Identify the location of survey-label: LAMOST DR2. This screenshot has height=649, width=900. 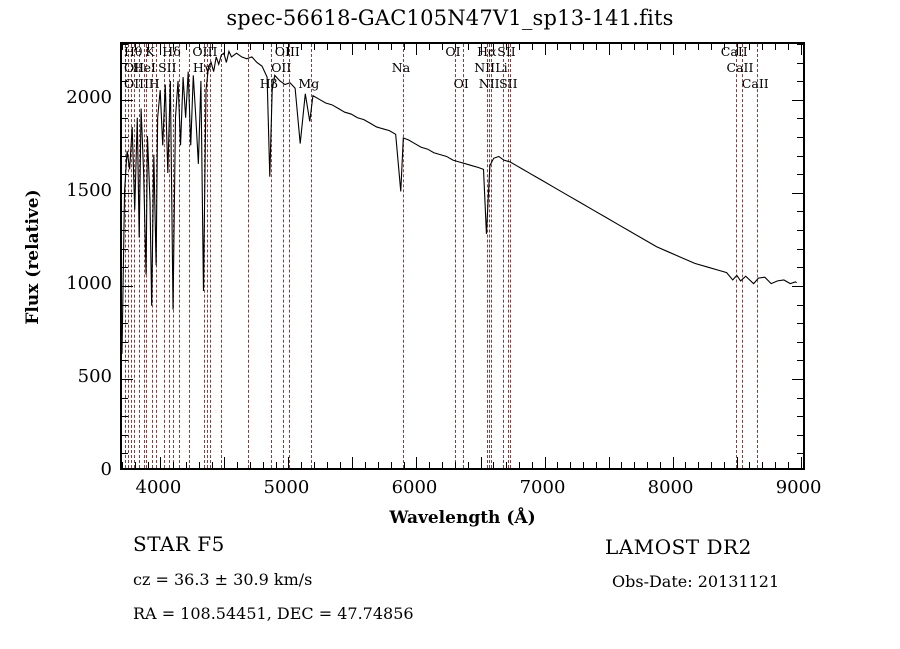
(678, 547).